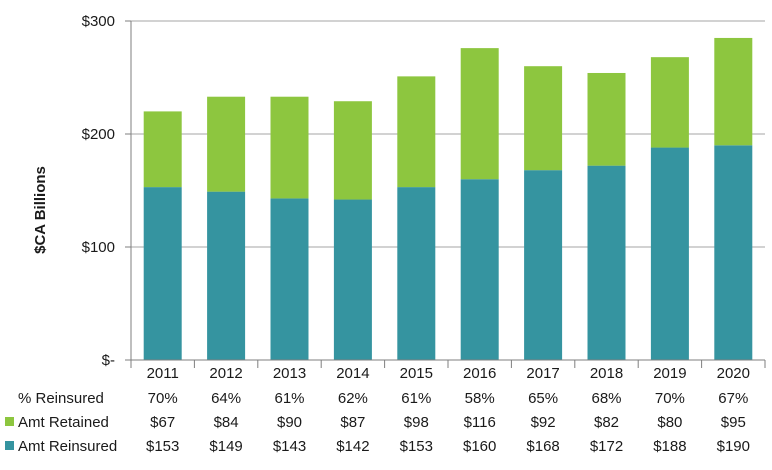 The width and height of the screenshot is (772, 470). What do you see at coordinates (606, 373) in the screenshot?
I see `x-tick-label: 2018` at bounding box center [606, 373].